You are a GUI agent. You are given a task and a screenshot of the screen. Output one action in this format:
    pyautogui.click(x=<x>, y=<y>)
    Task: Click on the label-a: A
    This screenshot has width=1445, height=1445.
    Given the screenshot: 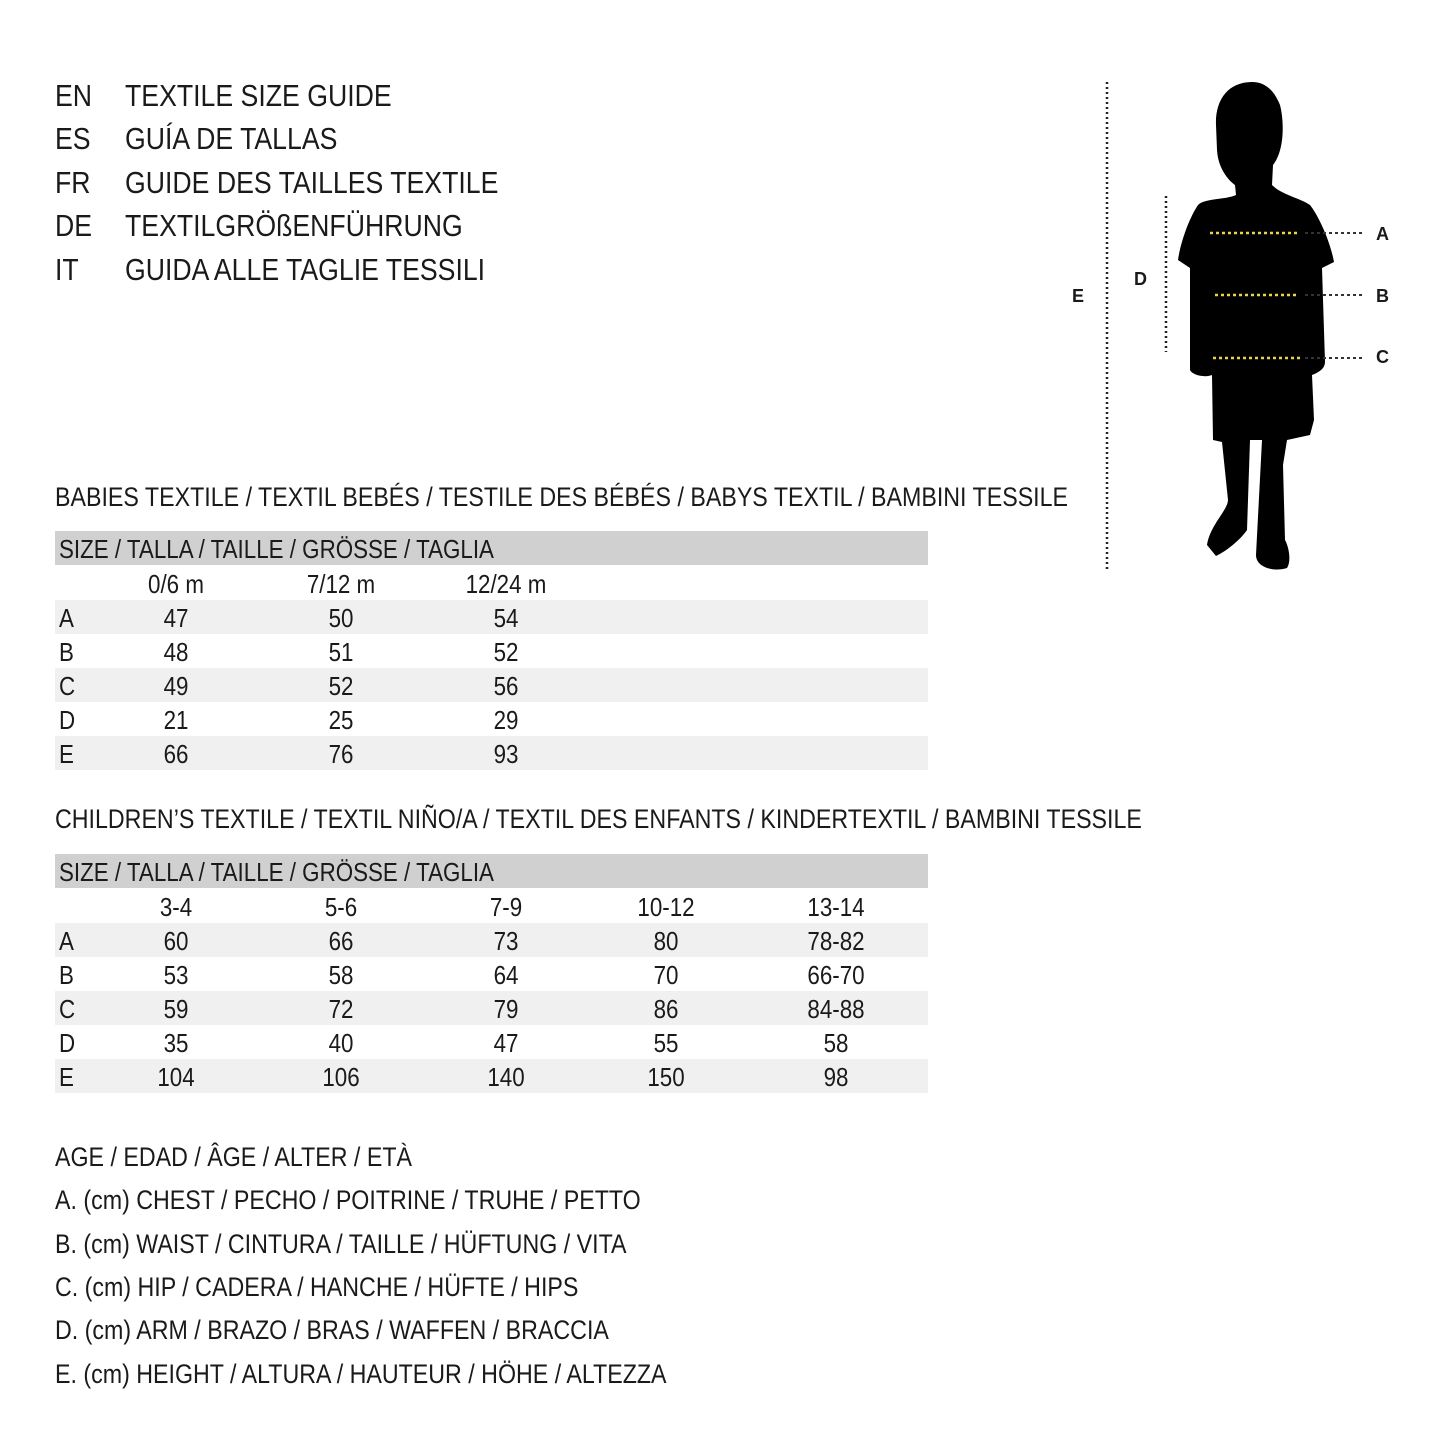 What is the action you would take?
    pyautogui.click(x=1382, y=234)
    